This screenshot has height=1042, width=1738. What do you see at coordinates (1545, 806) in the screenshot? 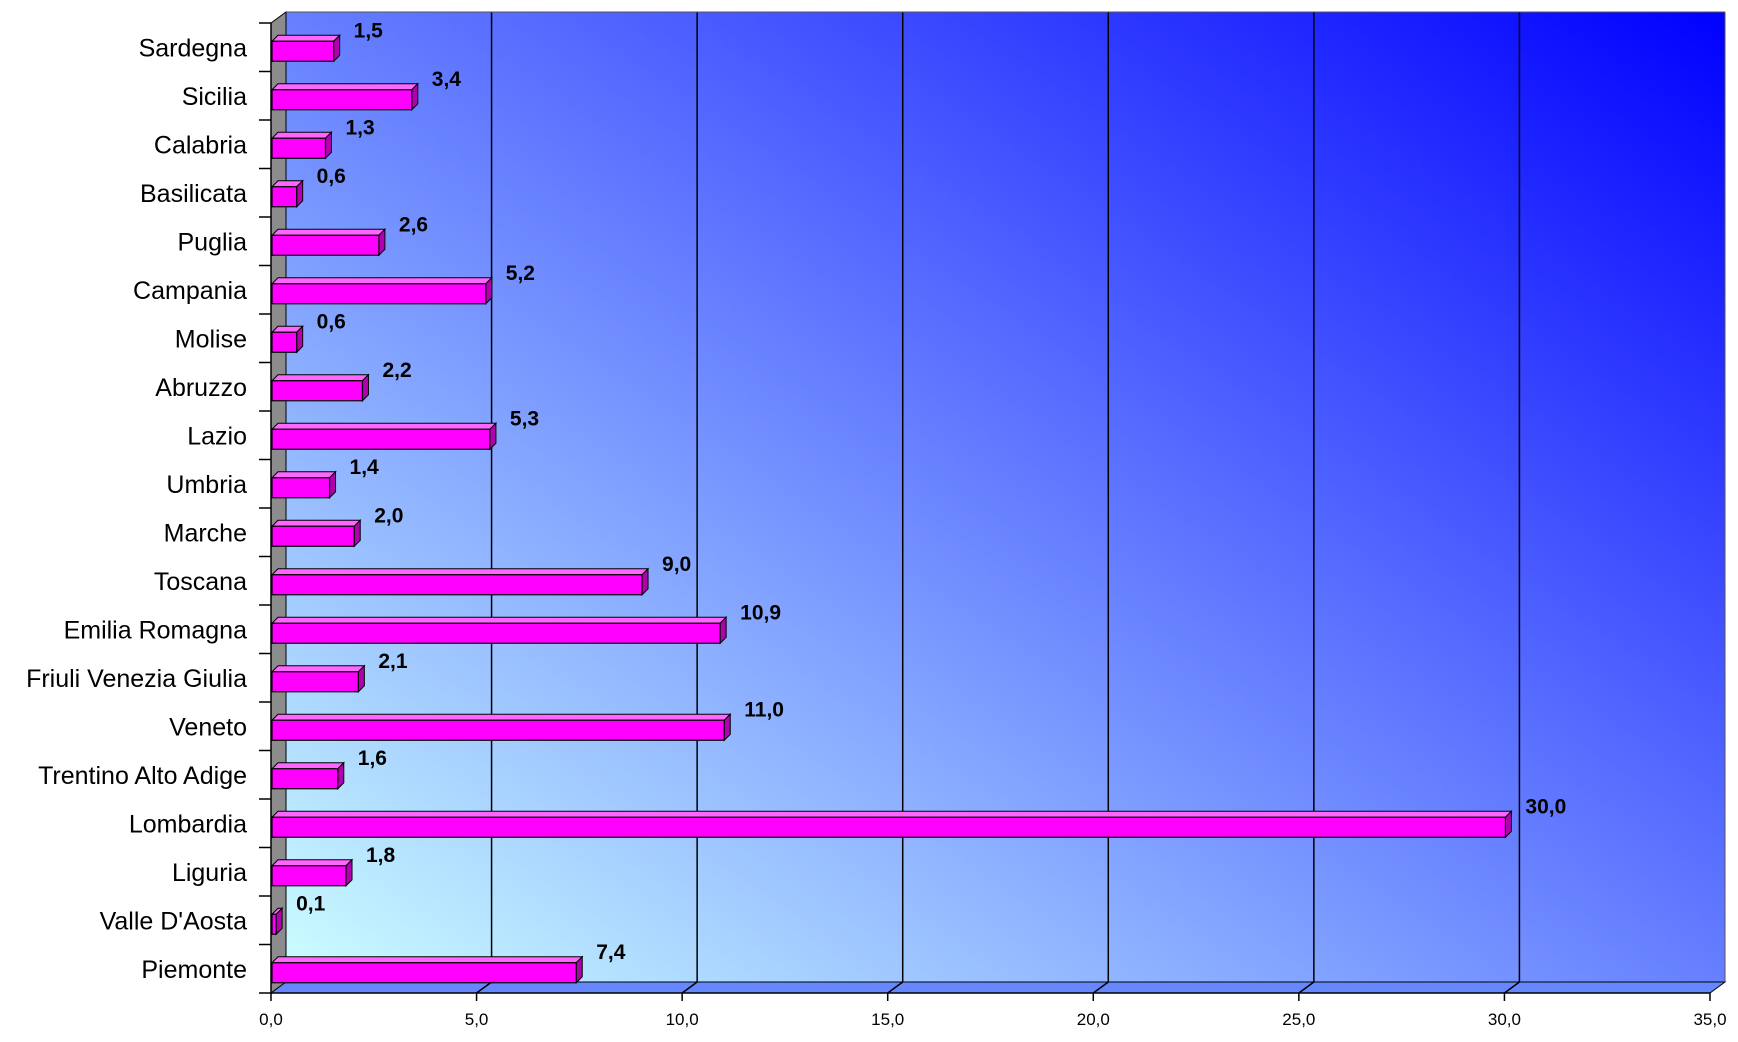
I see `data-label: 30,0` at bounding box center [1545, 806].